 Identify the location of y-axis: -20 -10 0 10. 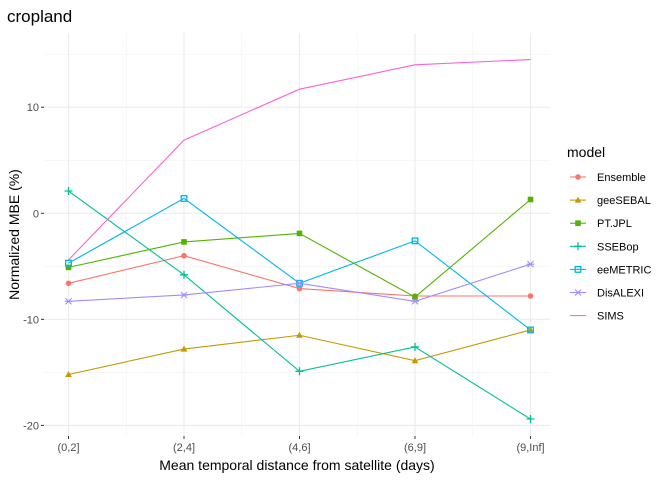
(33, 267).